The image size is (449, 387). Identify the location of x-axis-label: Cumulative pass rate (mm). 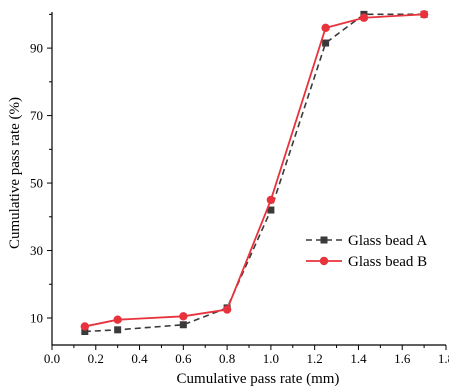
(258, 379).